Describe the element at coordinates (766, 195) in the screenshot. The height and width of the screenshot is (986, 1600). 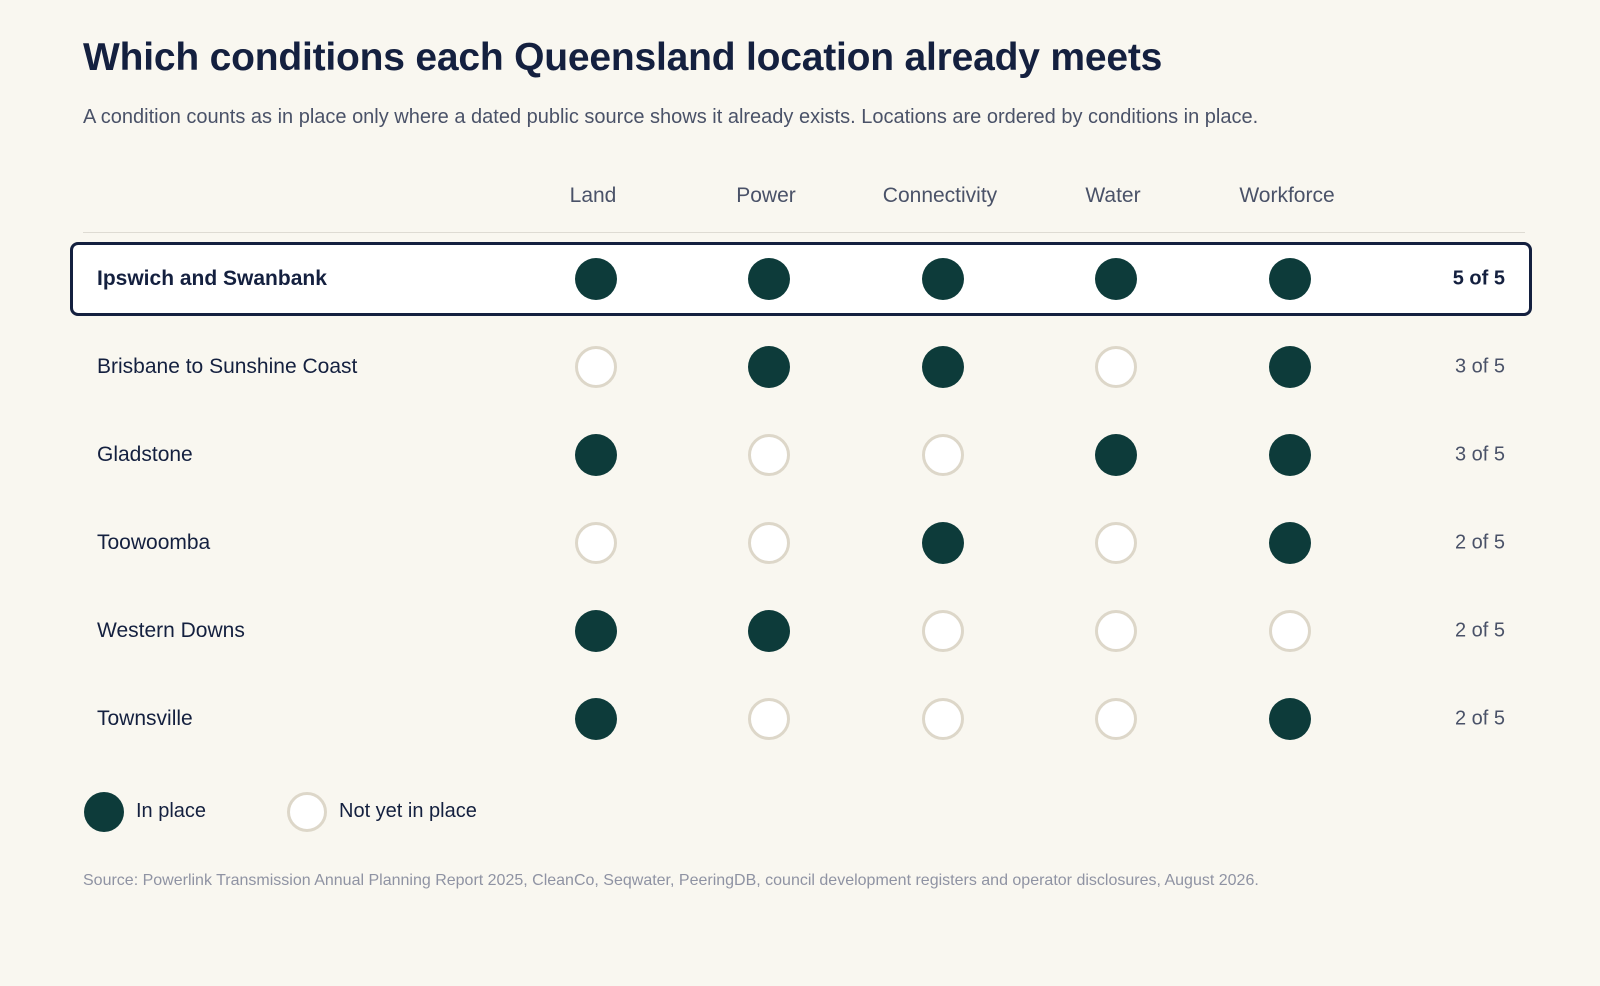
I see `column-header-power: Power` at that location.